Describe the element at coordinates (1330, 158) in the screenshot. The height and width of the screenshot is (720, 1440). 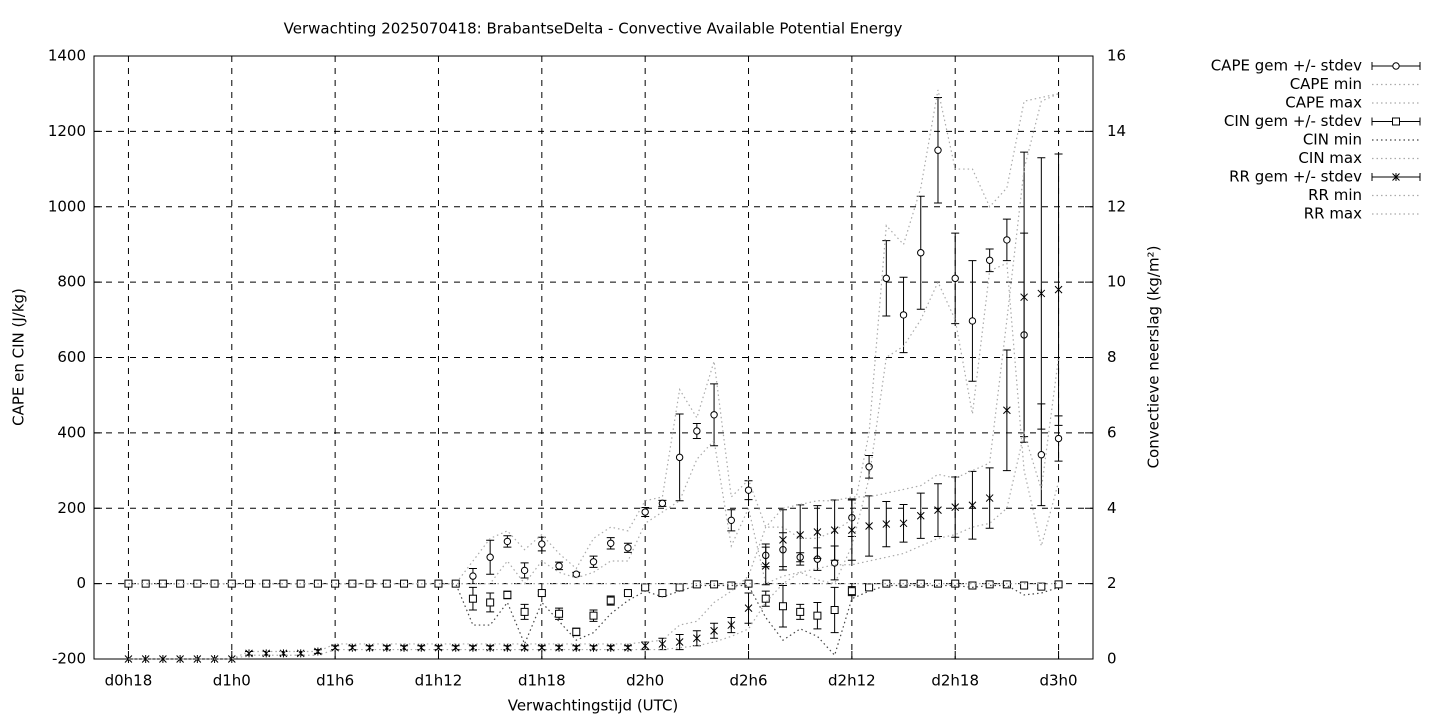
I see `legend-label: CIN max` at that location.